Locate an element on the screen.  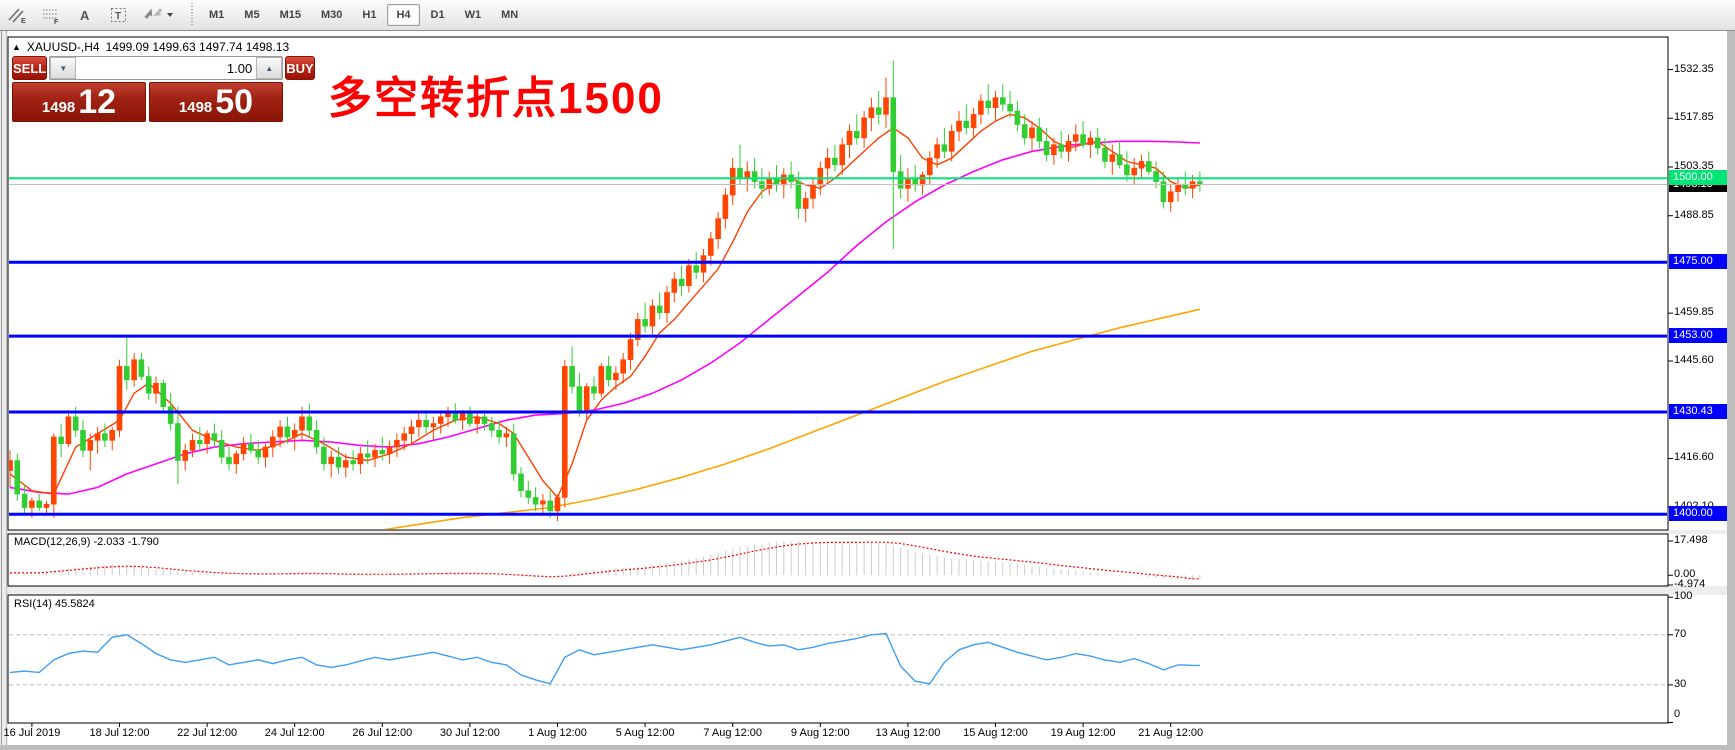
sell-price-display: 1498 12 is located at coordinates (79, 102).